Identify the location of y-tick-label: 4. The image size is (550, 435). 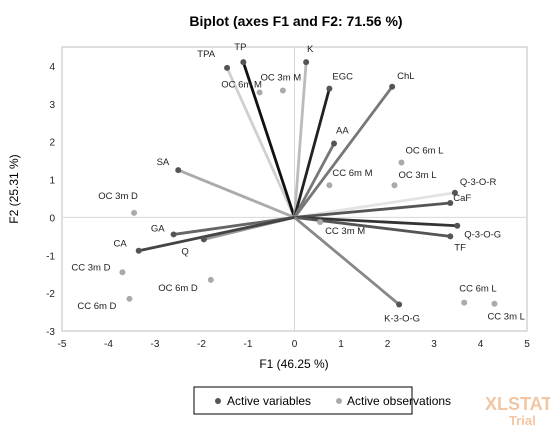
(52, 67).